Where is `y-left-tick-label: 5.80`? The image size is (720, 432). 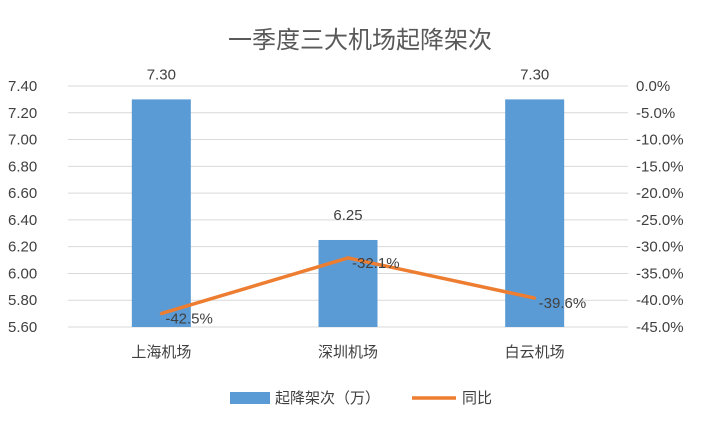 y-left-tick-label: 5.80 is located at coordinates (22, 300).